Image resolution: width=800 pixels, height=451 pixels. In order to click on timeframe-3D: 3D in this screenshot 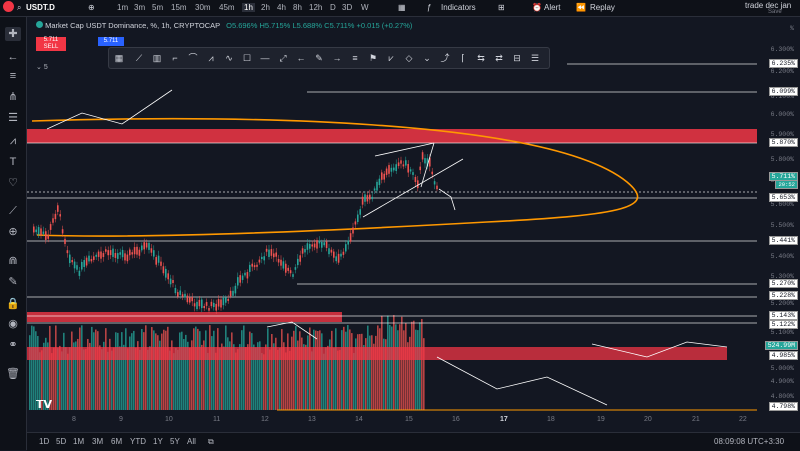, I will do `click(347, 7)`.